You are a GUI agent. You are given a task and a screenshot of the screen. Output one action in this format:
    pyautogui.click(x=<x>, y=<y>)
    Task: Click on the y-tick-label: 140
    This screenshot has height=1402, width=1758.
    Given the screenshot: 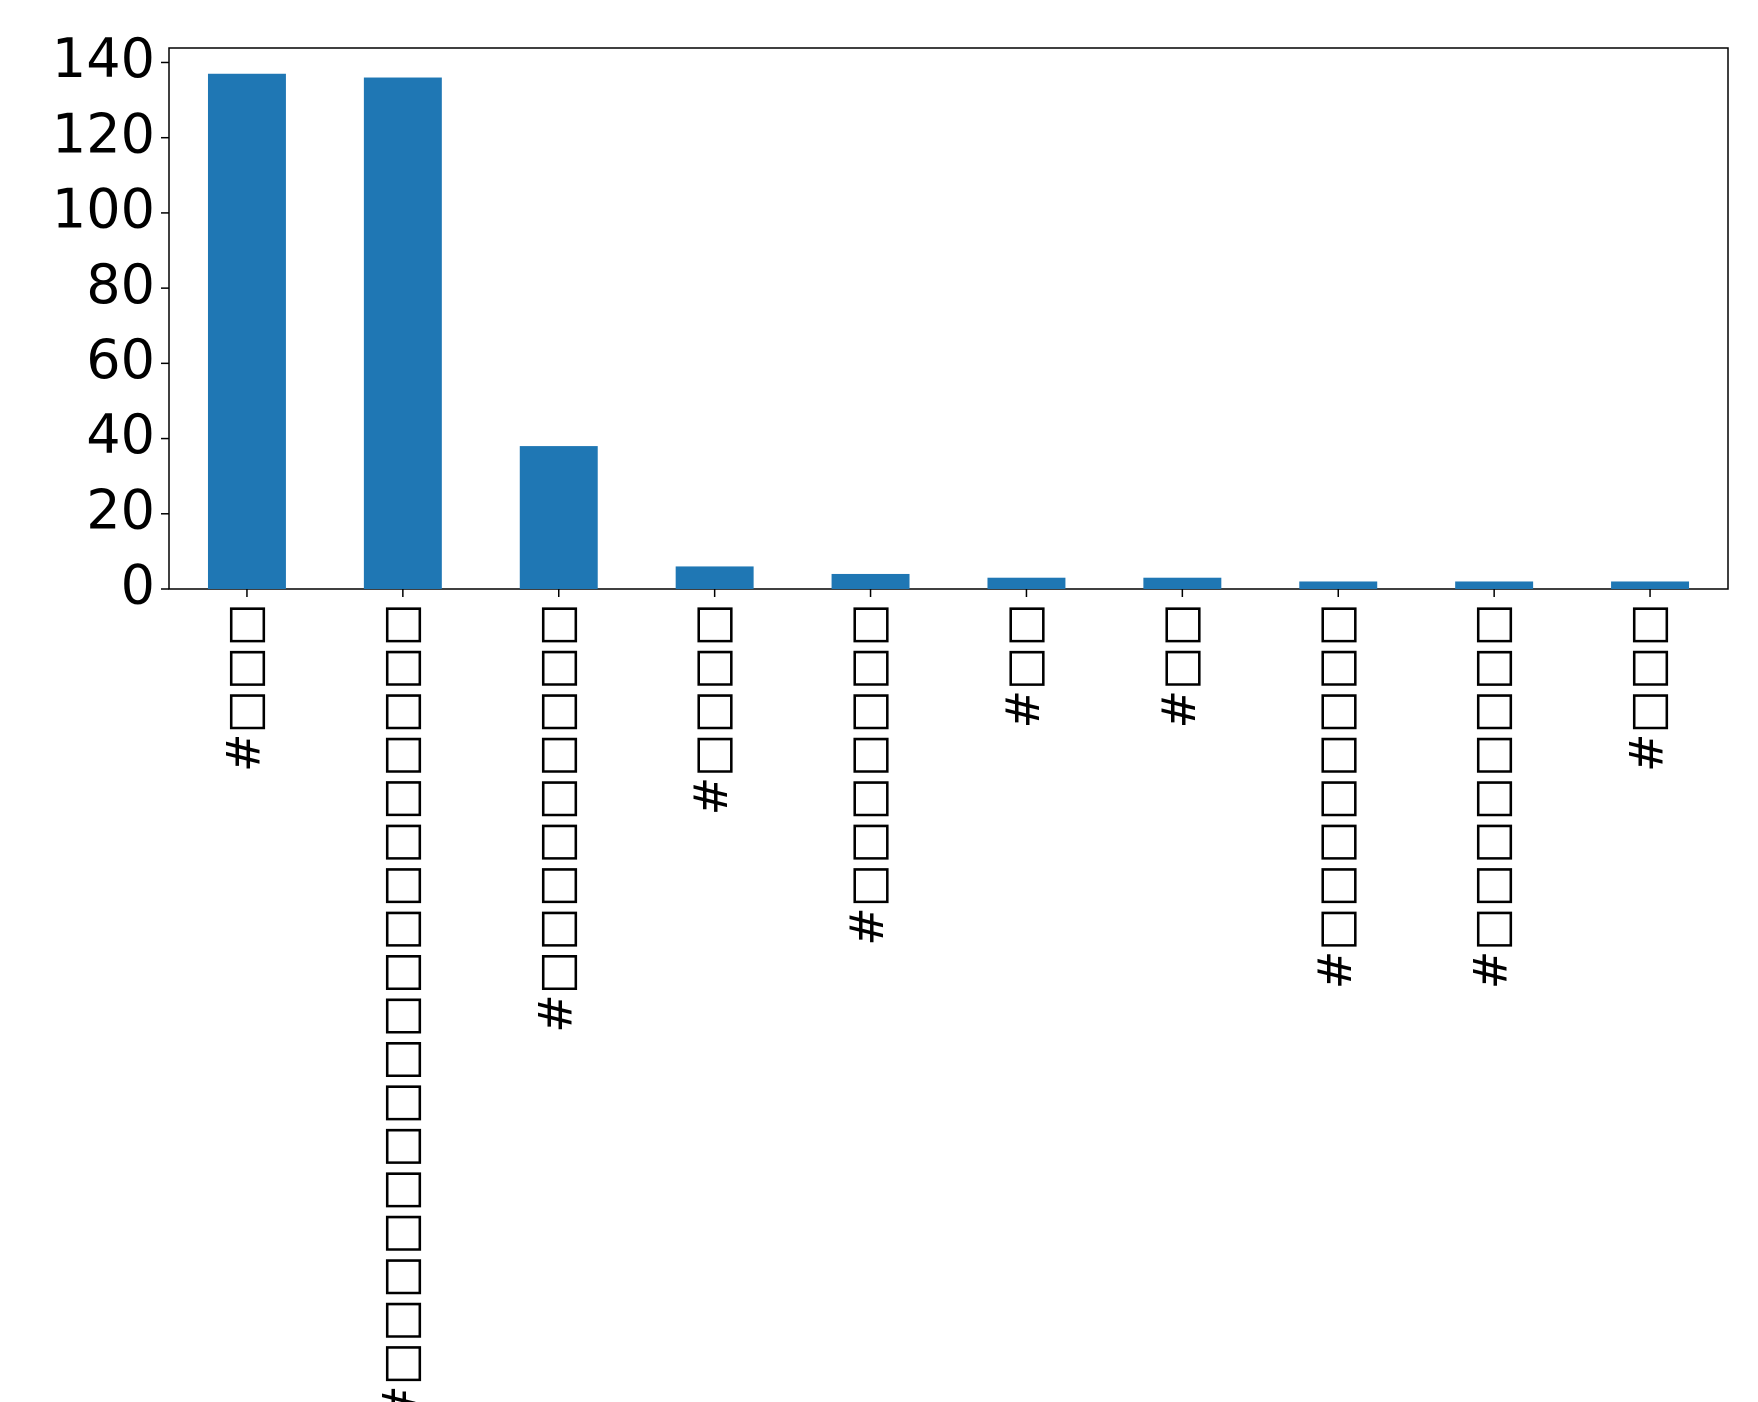 What is the action you would take?
    pyautogui.click(x=103, y=58)
    